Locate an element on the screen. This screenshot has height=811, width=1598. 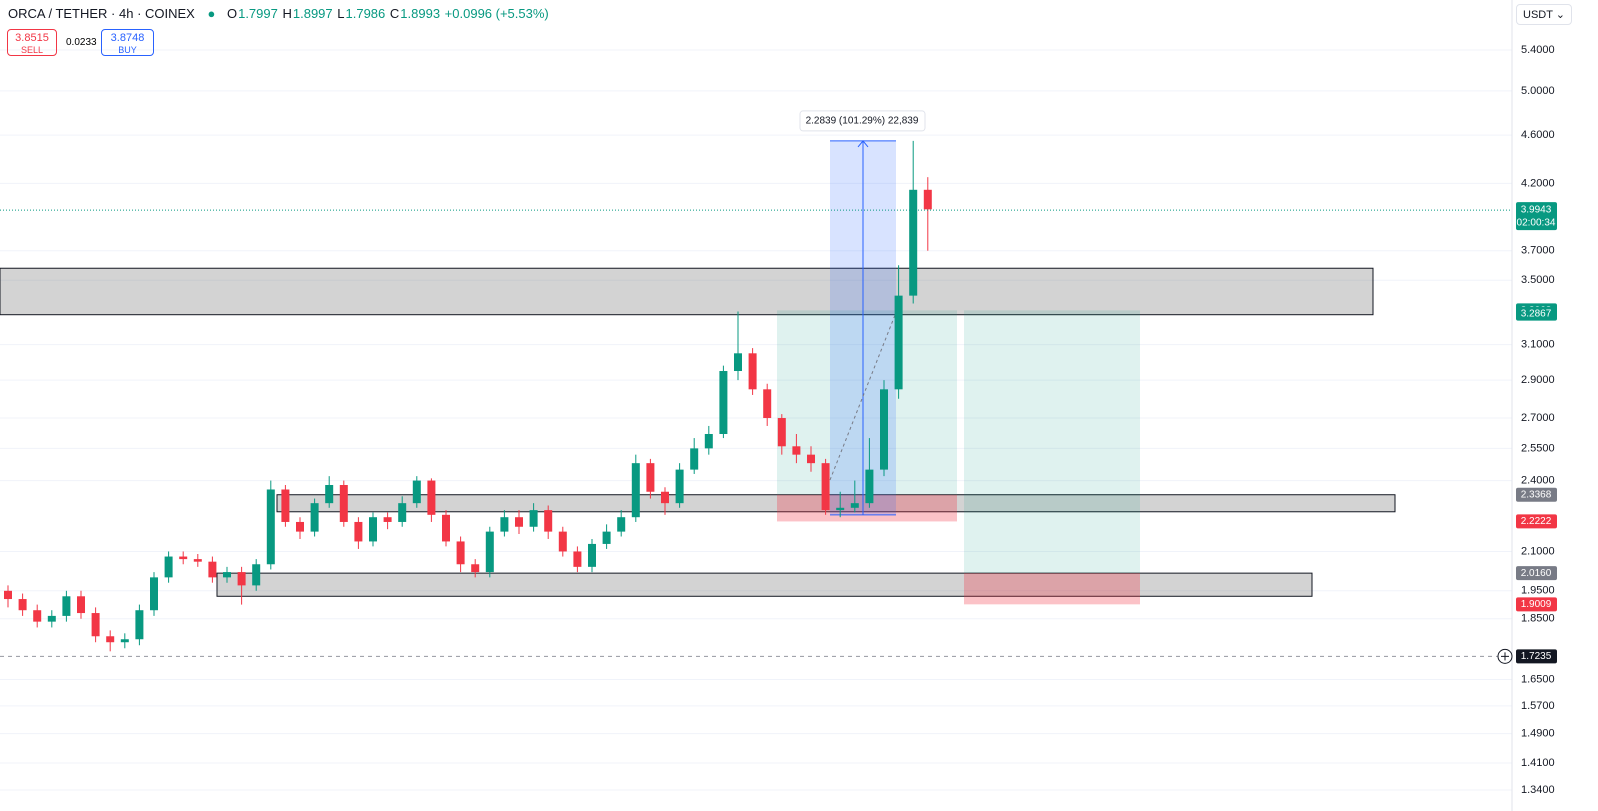
currency-select: USDT ⌄ is located at coordinates (1544, 14).